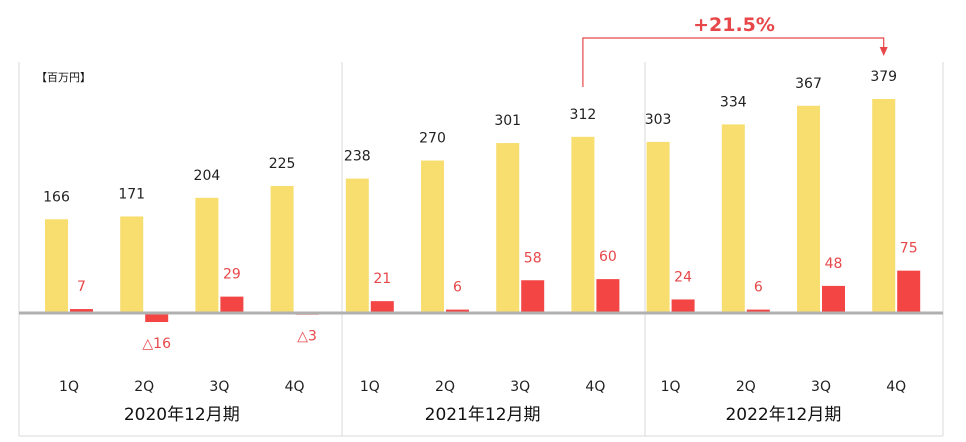 The height and width of the screenshot is (442, 966). I want to click on revenue-value-label: 238, so click(357, 157).